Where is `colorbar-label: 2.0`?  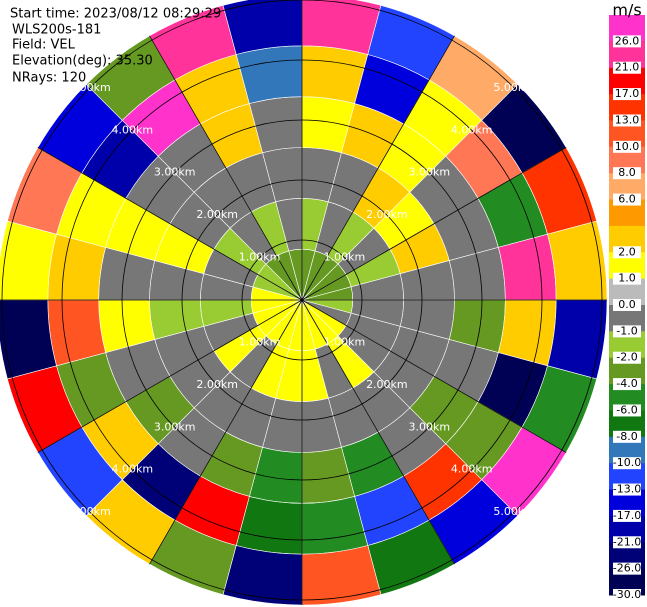
colorbar-label: 2.0 is located at coordinates (627, 251).